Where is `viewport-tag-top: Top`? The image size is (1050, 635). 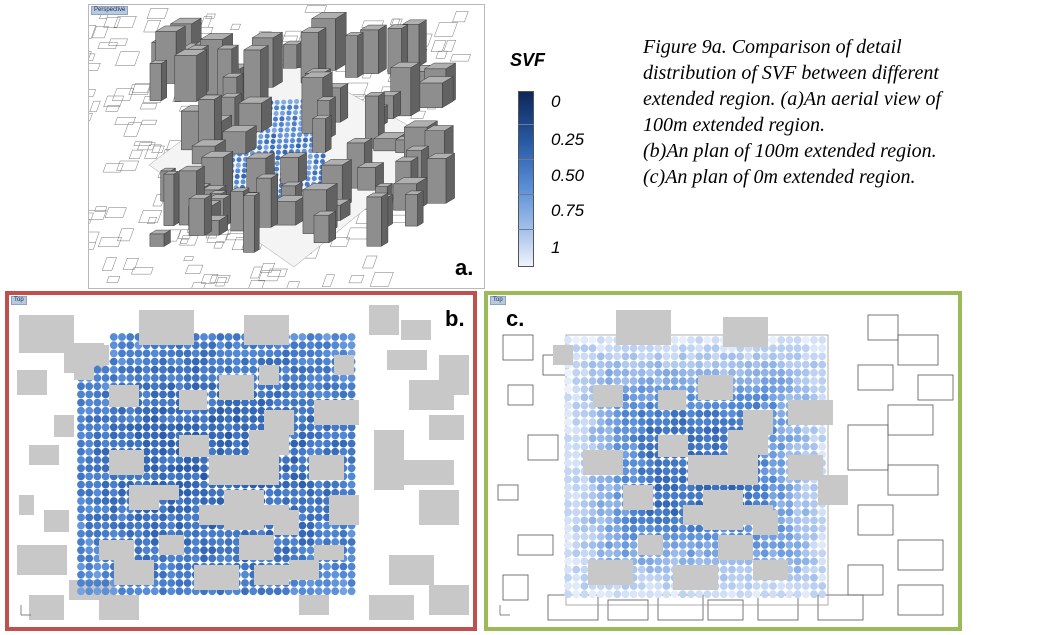
viewport-tag-top: Top is located at coordinates (19, 300).